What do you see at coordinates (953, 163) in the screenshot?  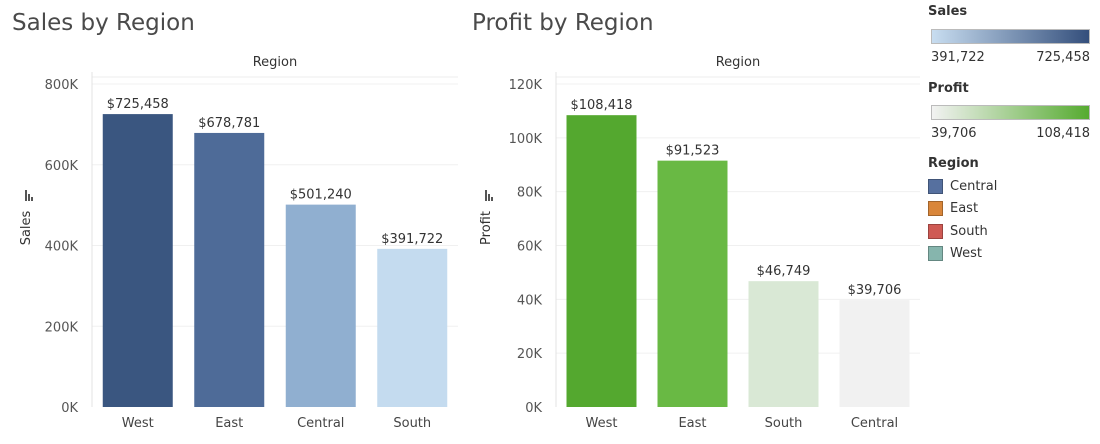 I see `legend-region-title: Region` at bounding box center [953, 163].